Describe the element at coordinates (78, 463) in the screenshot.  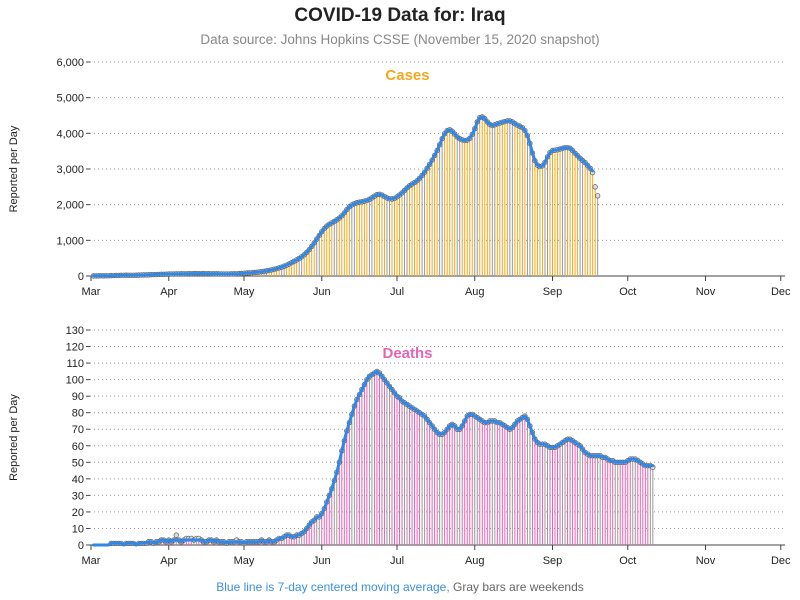
I see `y-tick-label: 50` at that location.